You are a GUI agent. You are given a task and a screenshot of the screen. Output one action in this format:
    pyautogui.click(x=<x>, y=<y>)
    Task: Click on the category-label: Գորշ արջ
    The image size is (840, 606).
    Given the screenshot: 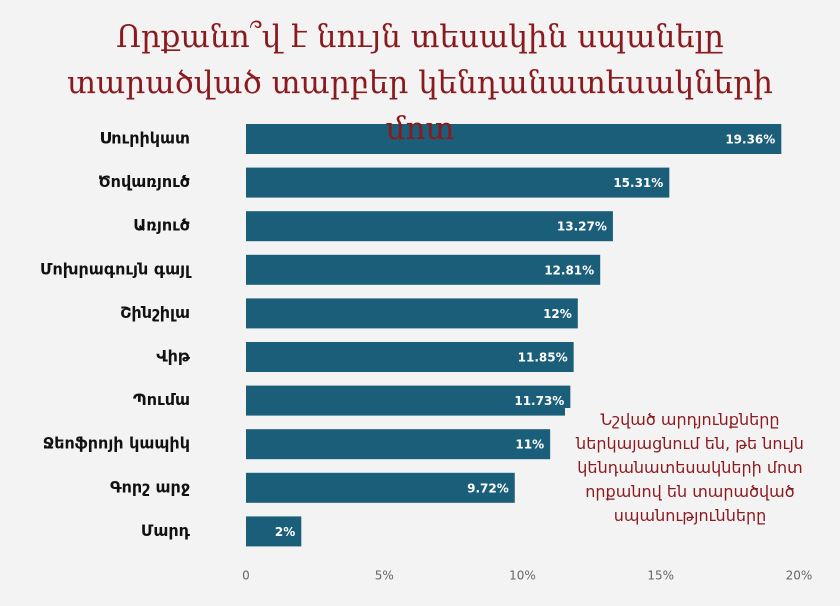 What is the action you would take?
    pyautogui.click(x=150, y=486)
    